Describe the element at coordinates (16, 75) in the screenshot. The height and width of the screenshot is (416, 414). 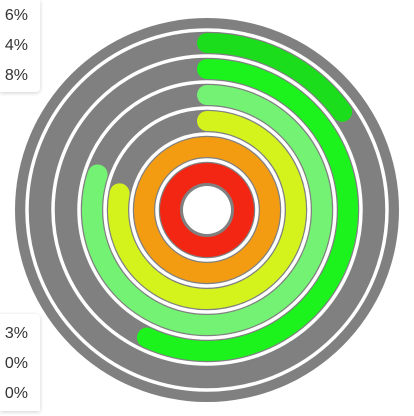
I see `legend-top-value-3: 8%` at that location.